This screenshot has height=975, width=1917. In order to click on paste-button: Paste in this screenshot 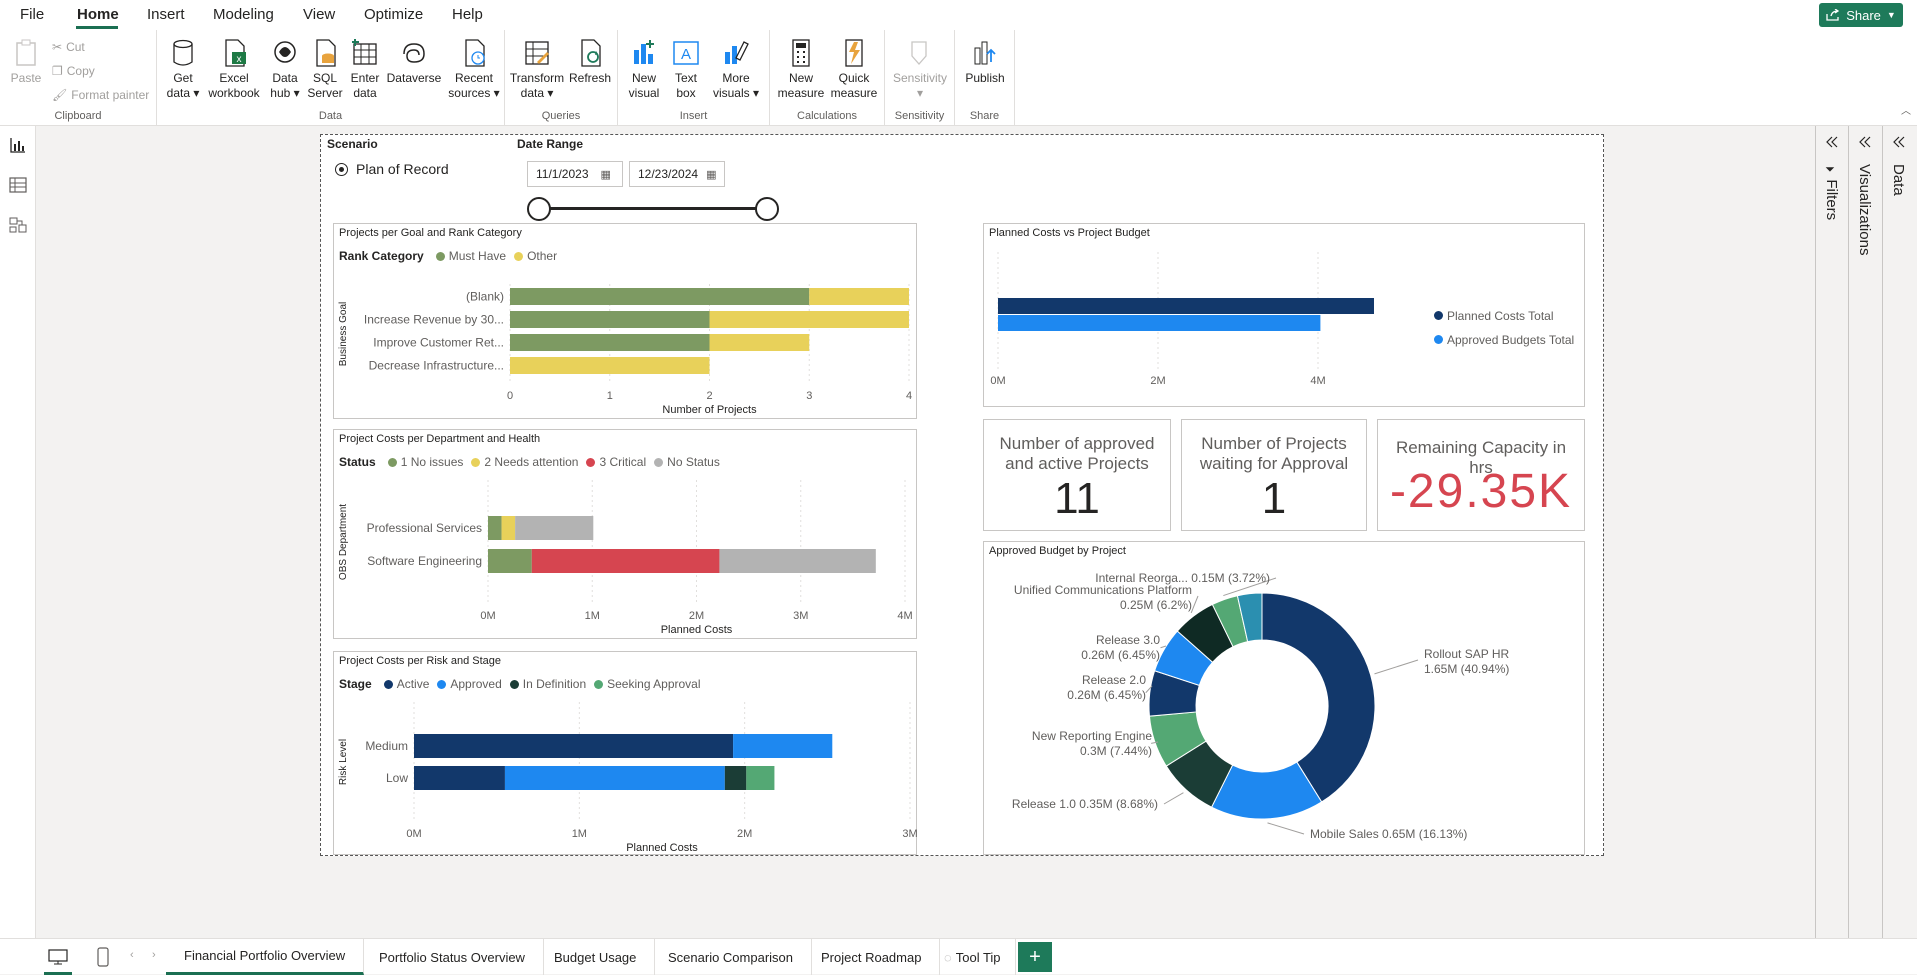, I will do `click(26, 62)`.